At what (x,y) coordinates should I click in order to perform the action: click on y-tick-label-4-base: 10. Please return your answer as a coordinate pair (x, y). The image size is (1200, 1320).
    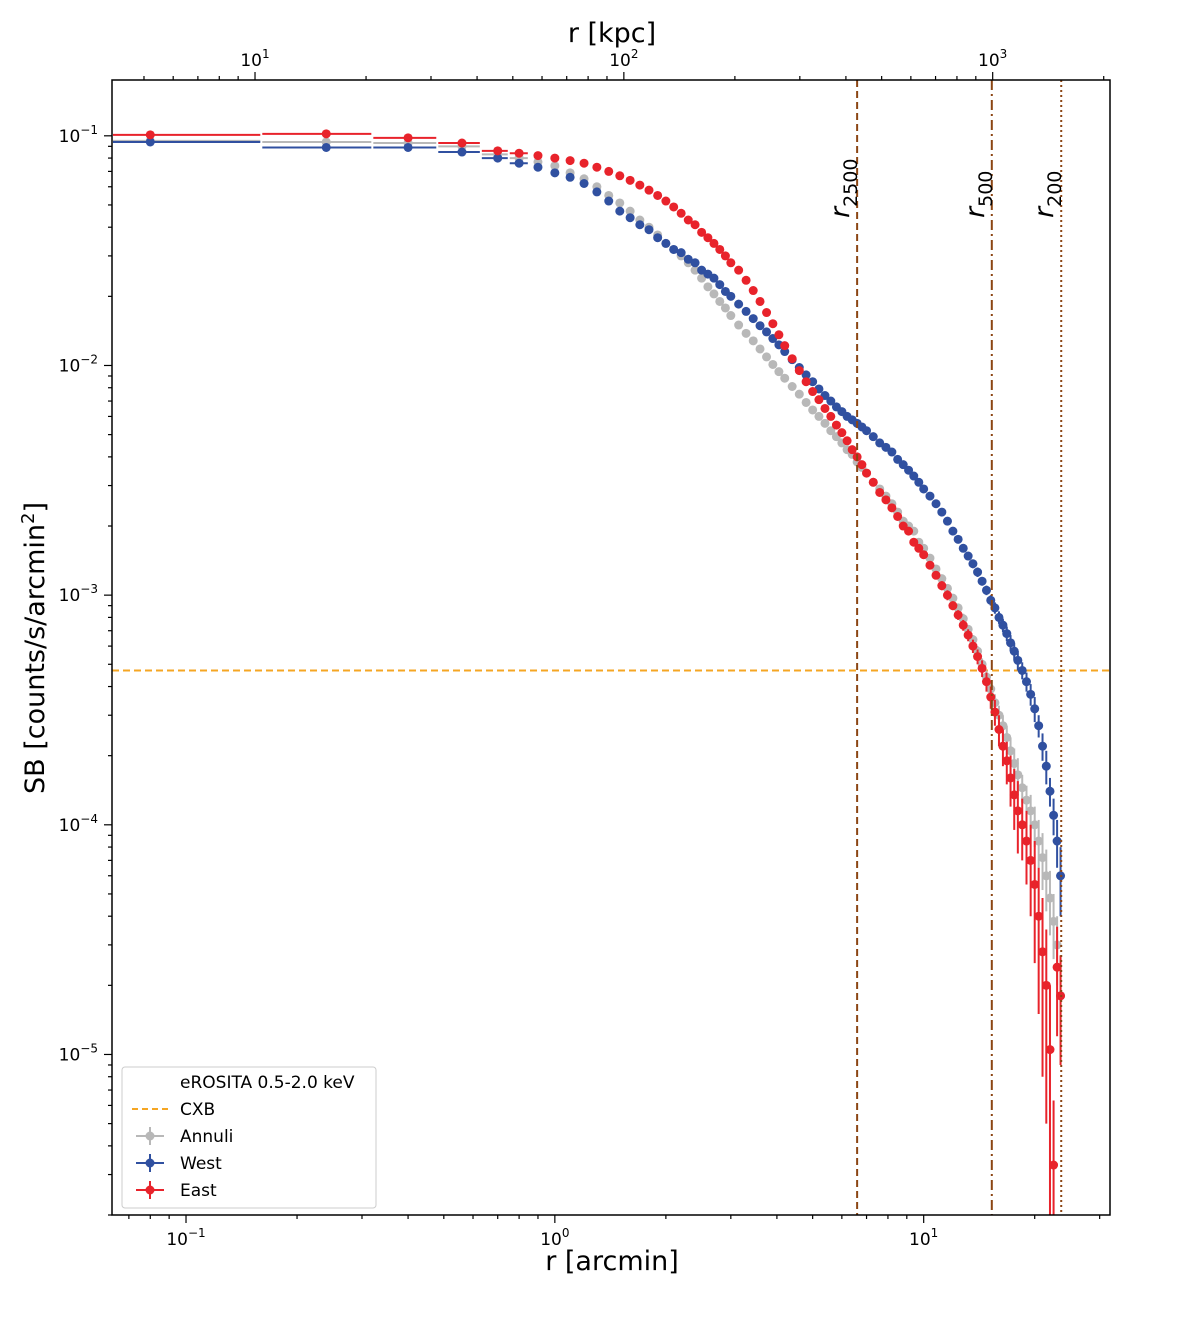
    Looking at the image, I should click on (70, 1055).